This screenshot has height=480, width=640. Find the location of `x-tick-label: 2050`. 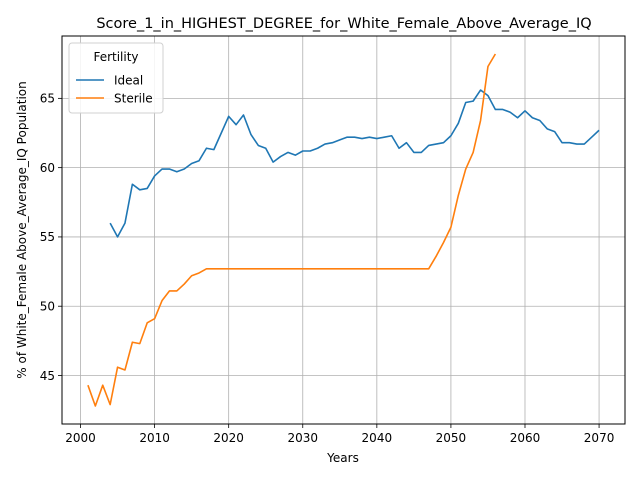

x-tick-label: 2050 is located at coordinates (451, 438).